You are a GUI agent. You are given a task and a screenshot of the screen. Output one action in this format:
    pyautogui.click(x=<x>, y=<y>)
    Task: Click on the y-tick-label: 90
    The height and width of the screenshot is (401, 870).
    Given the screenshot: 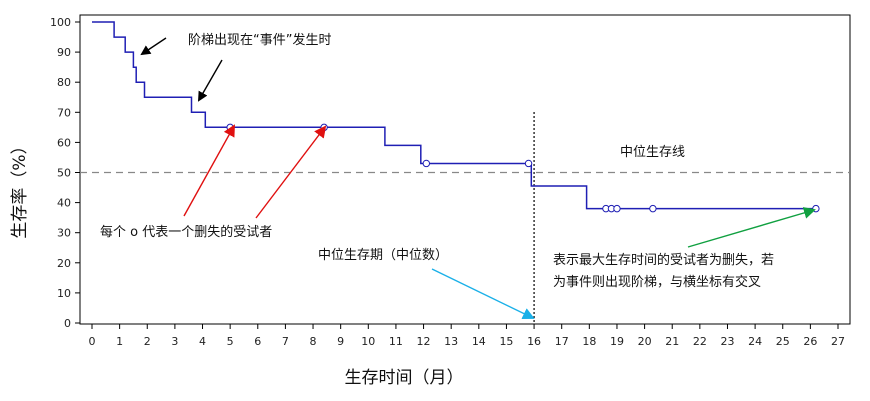 What is the action you would take?
    pyautogui.click(x=64, y=52)
    